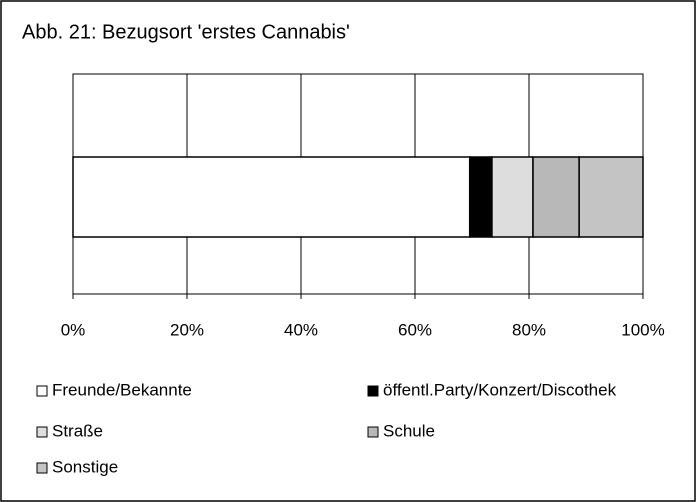 This screenshot has width=696, height=502. I want to click on x-tick-label: 20%, so click(187, 329).